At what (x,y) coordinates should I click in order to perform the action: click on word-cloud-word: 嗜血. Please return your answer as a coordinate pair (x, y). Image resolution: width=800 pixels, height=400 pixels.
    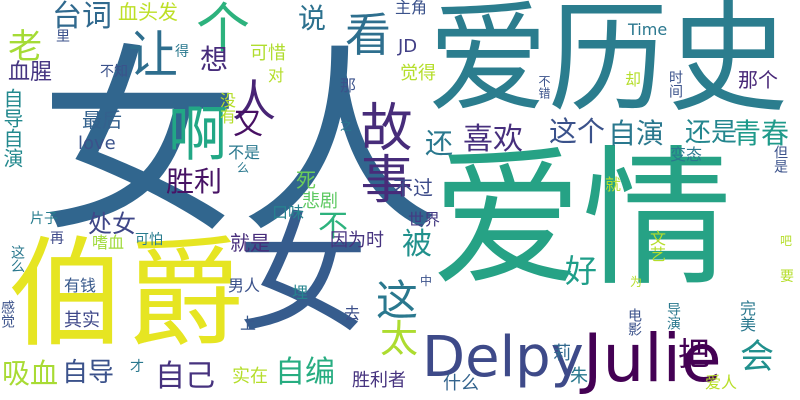
    Looking at the image, I should click on (108, 242).